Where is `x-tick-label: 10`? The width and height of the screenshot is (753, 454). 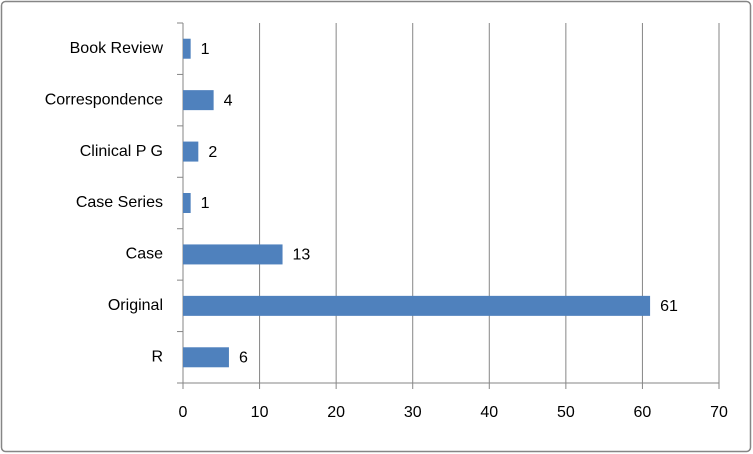 x-tick-label: 10 is located at coordinates (260, 412).